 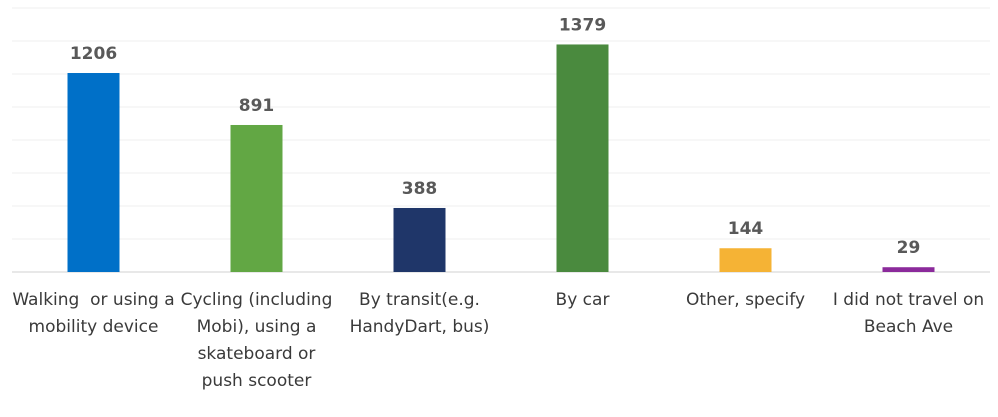 What do you see at coordinates (582, 300) in the screenshot?
I see `x-tick-label: By car` at bounding box center [582, 300].